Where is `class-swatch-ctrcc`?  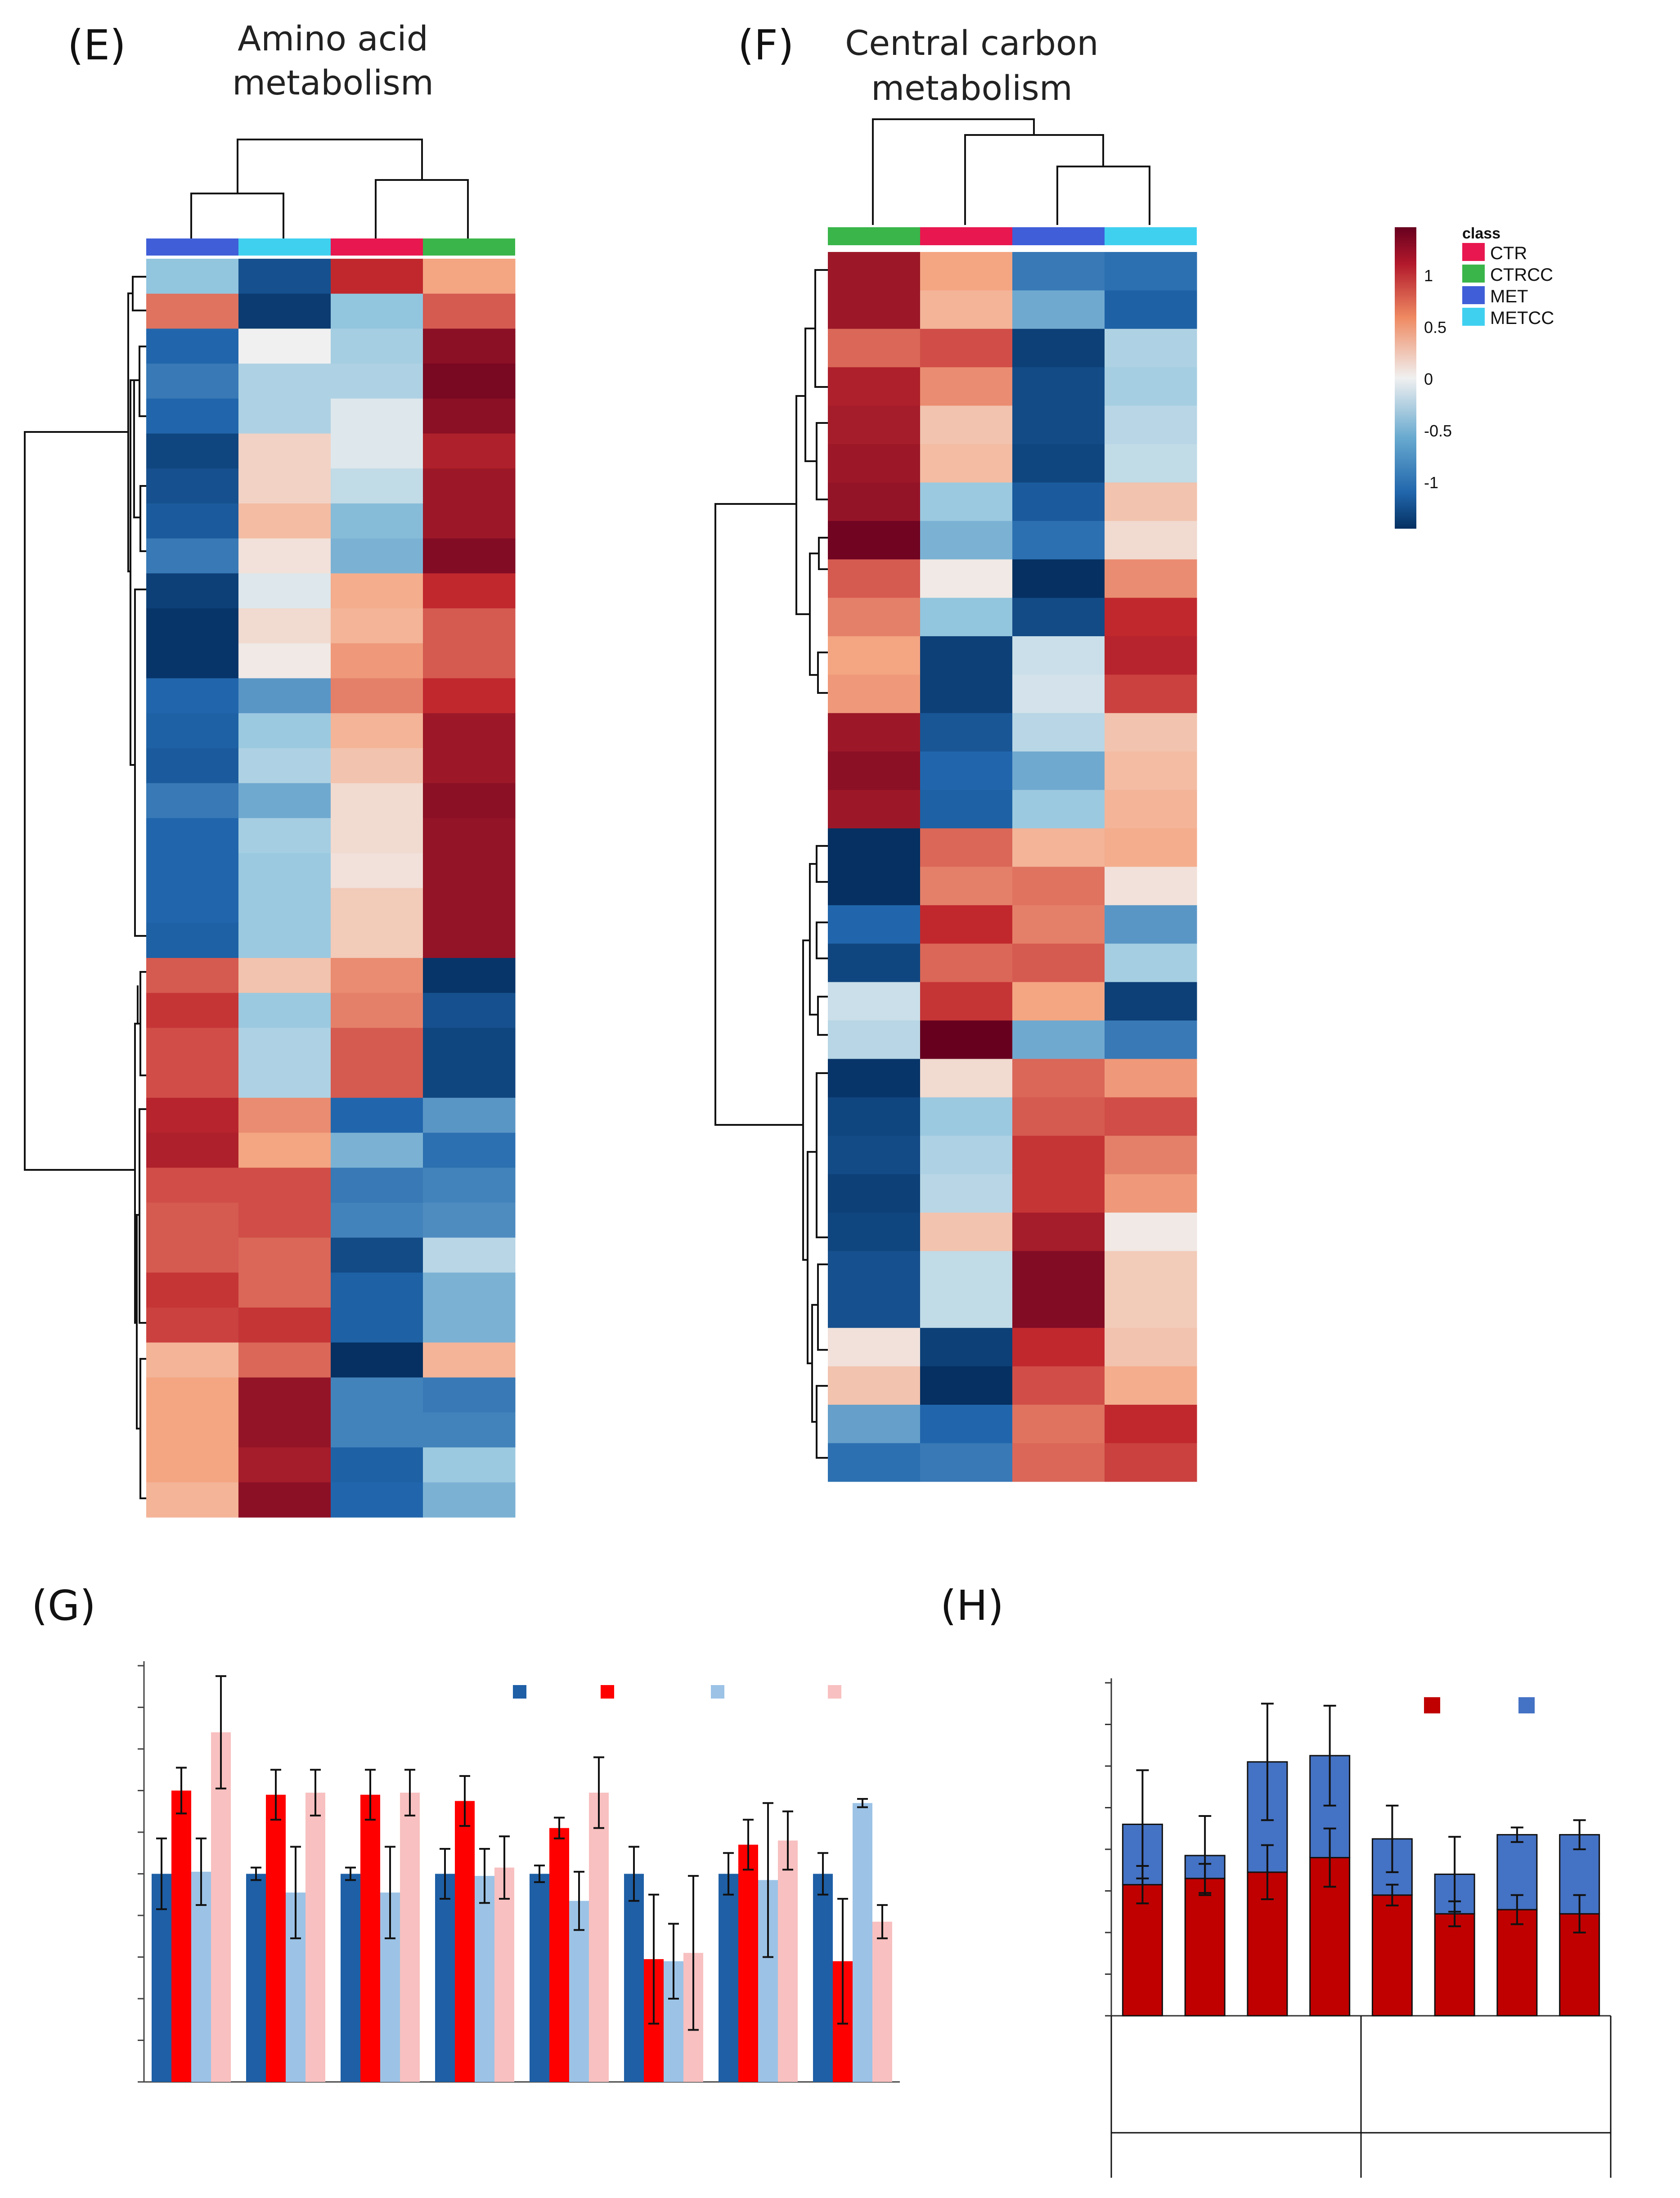 class-swatch-ctrcc is located at coordinates (1473, 274).